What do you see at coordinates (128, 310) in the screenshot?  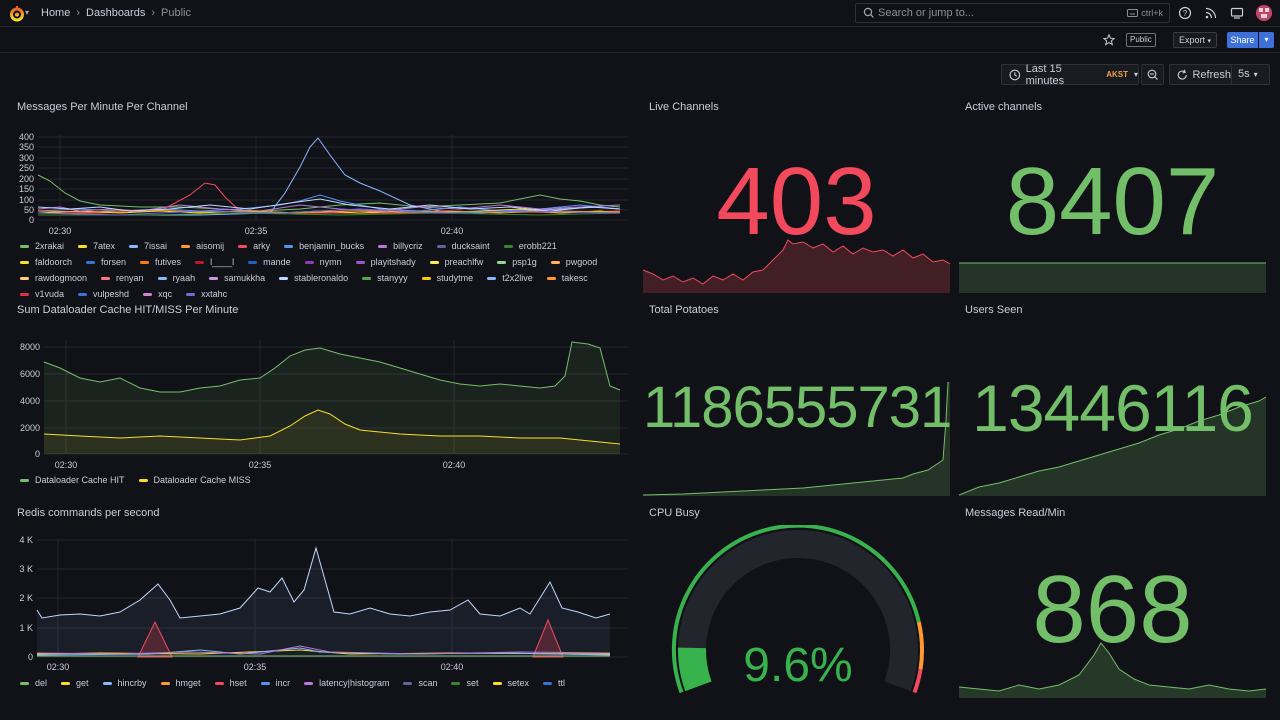 I see `panel-title-dataloader: Sum Dataloader Cache HIT/MISS Per Minute` at bounding box center [128, 310].